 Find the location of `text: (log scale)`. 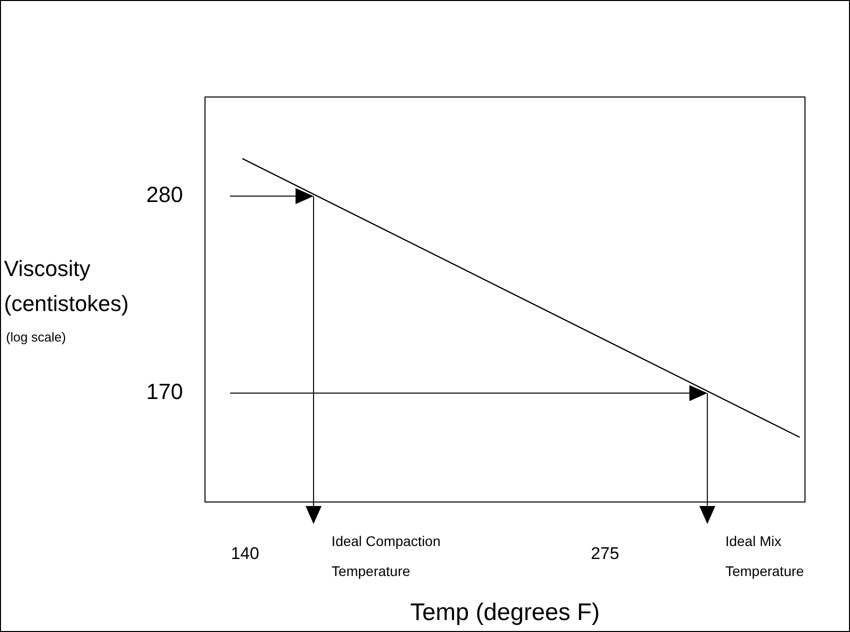

text: (log scale) is located at coordinates (36, 337).